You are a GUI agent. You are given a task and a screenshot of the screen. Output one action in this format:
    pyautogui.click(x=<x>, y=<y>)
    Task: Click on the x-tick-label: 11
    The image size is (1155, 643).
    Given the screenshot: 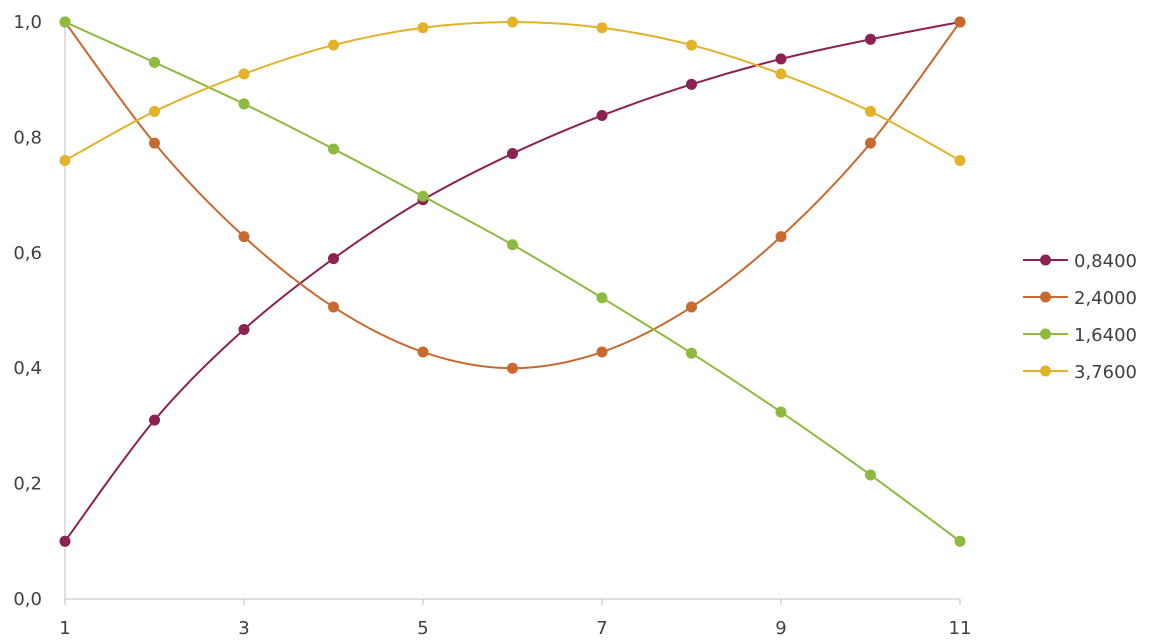 What is the action you would take?
    pyautogui.click(x=960, y=628)
    